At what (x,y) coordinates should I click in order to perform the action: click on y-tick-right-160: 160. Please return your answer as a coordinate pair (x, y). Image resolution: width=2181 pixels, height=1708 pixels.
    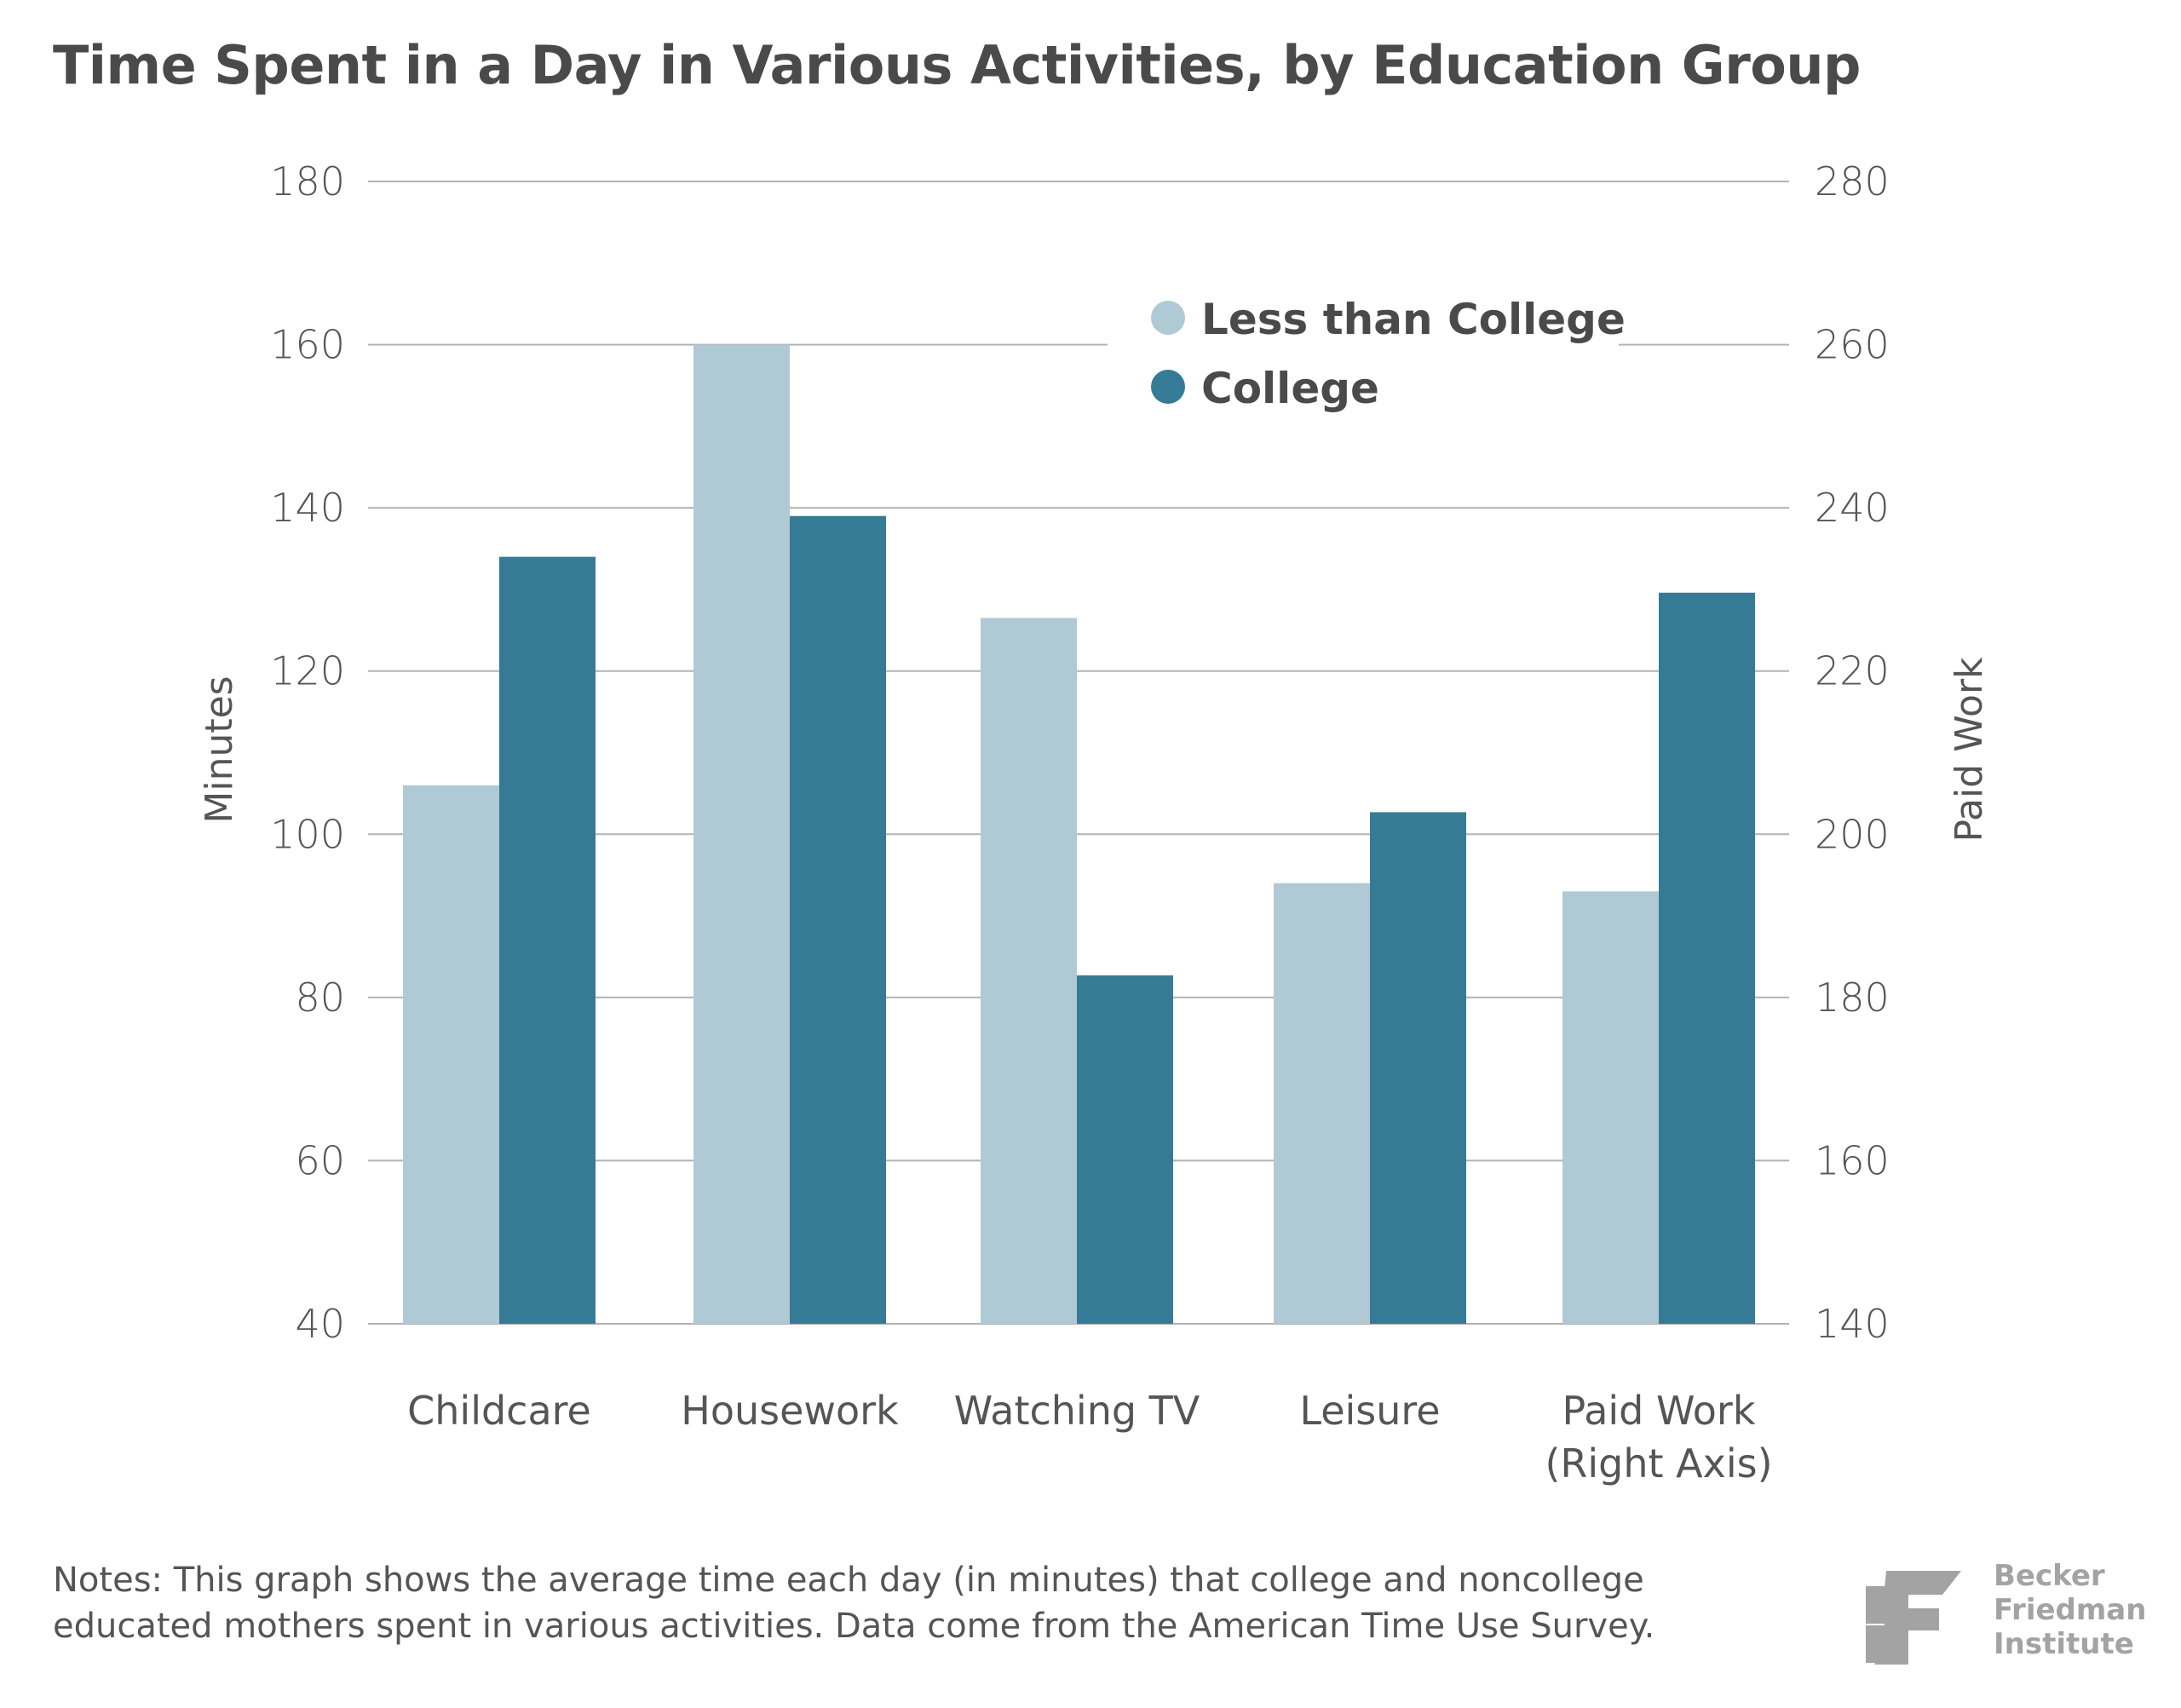
    Looking at the image, I should click on (1852, 1160).